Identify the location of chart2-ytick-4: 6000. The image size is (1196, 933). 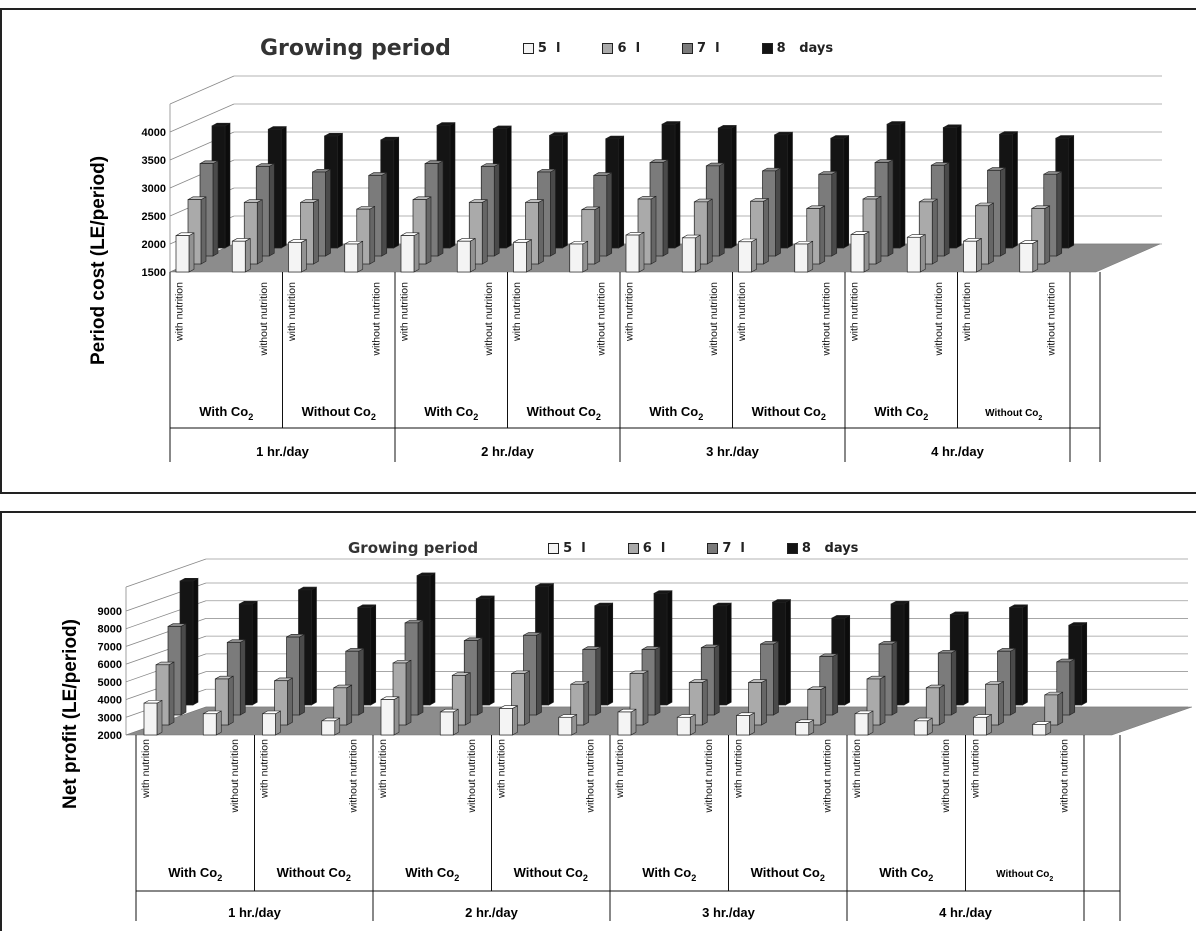
(110, 665).